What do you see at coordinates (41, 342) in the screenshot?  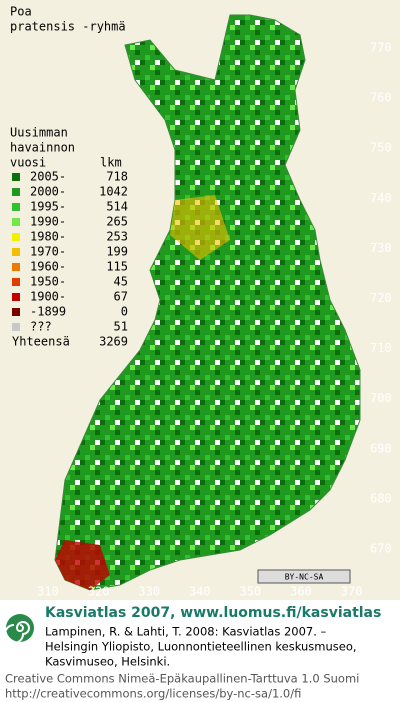 I see `legend-total-label: Yhteensä` at bounding box center [41, 342].